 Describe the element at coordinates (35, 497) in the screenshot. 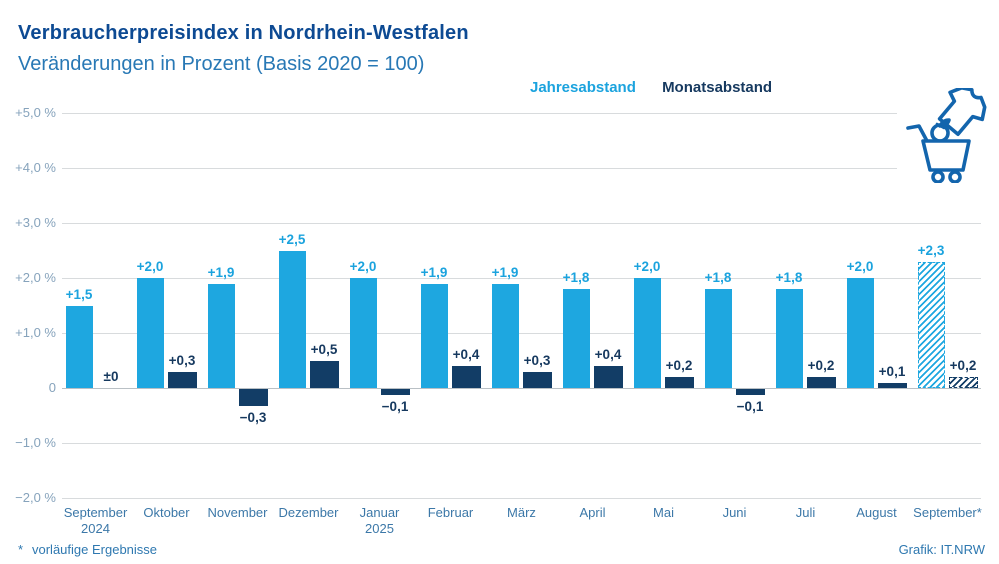

I see `y-axis-label: −2,0 %` at that location.